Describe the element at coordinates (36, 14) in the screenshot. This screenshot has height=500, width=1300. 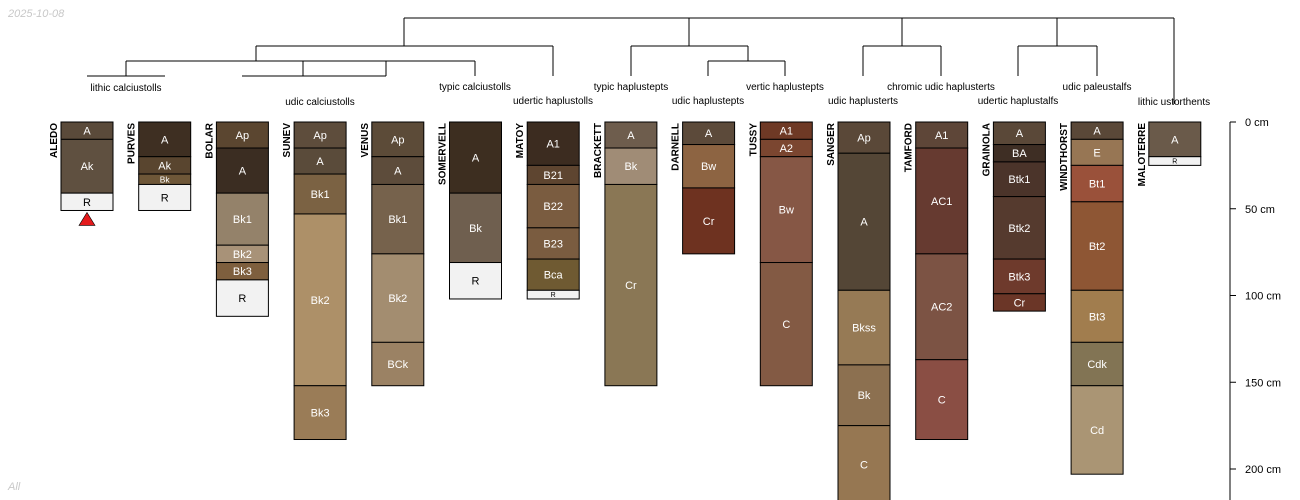
I see `date-label: 2025-10-08` at that location.